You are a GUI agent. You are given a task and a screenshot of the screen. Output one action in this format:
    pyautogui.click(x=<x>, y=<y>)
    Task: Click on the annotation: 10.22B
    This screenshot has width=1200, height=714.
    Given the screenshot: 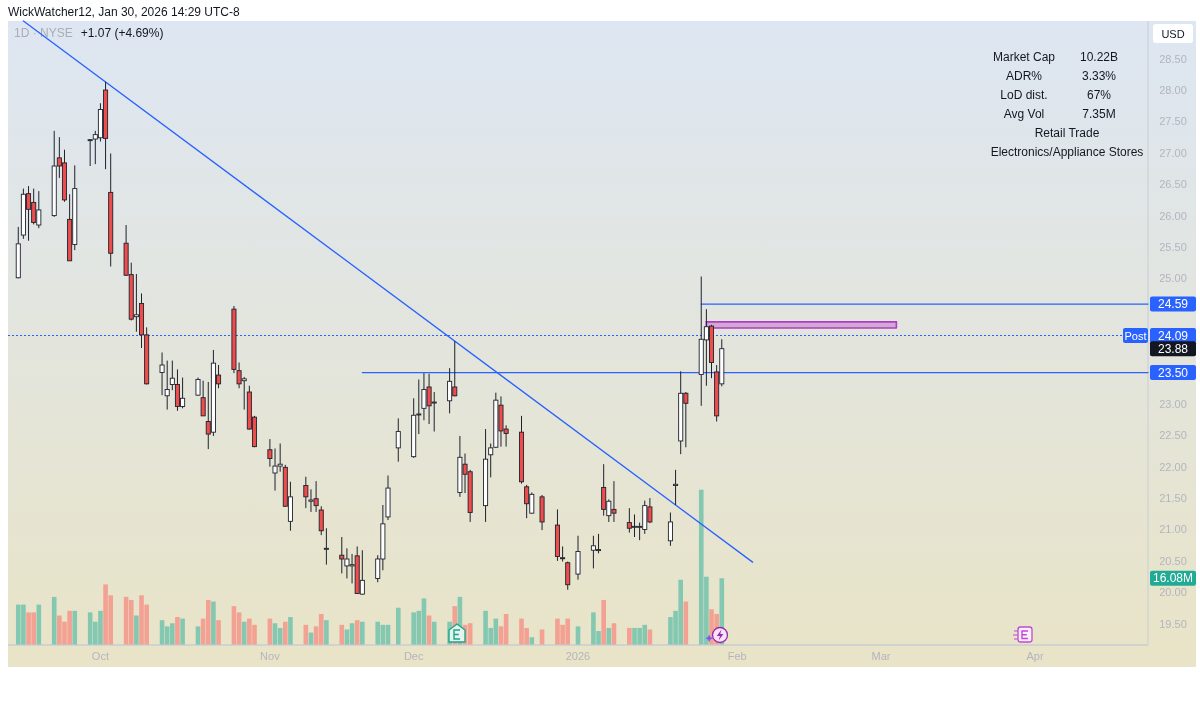 What is the action you would take?
    pyautogui.click(x=1099, y=56)
    